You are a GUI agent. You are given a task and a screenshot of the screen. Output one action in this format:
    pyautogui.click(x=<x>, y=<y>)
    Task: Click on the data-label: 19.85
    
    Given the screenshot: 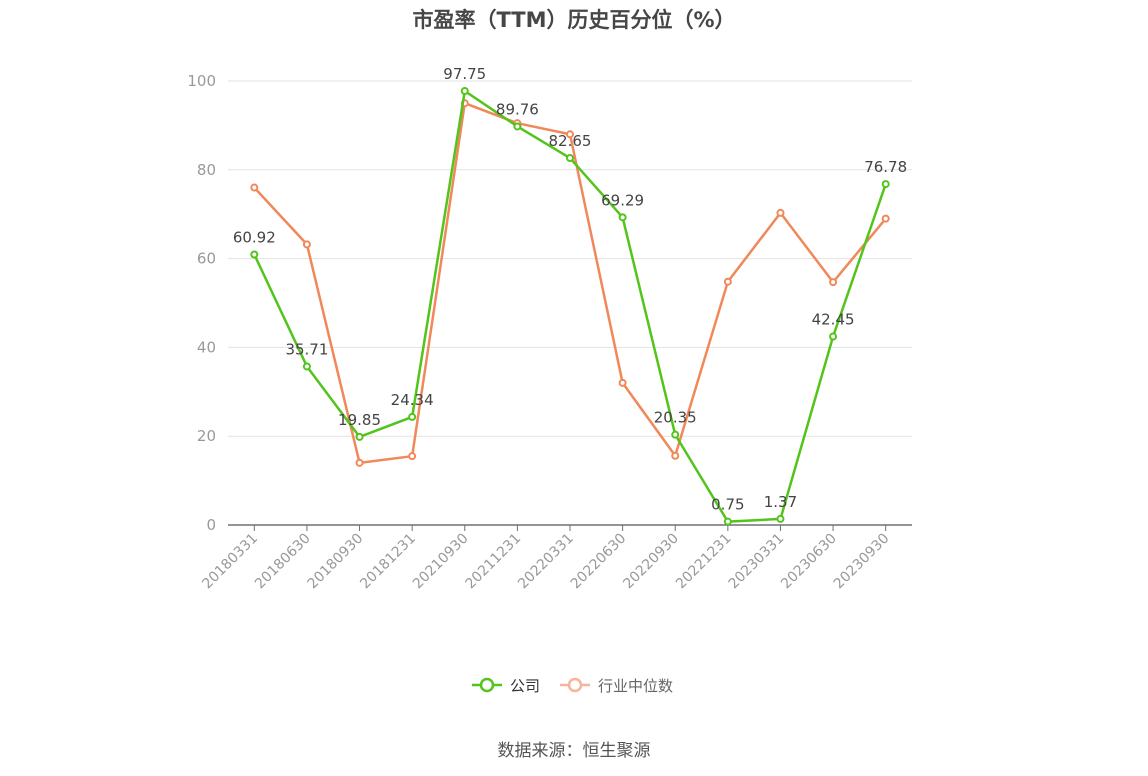 What is the action you would take?
    pyautogui.click(x=359, y=420)
    